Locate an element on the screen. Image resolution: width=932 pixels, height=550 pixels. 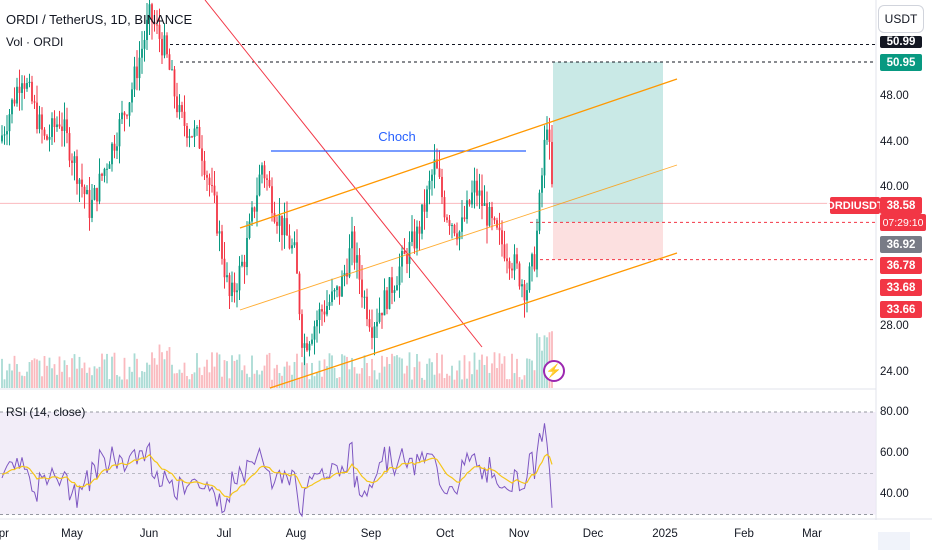
time-label: Sep is located at coordinates (371, 534).